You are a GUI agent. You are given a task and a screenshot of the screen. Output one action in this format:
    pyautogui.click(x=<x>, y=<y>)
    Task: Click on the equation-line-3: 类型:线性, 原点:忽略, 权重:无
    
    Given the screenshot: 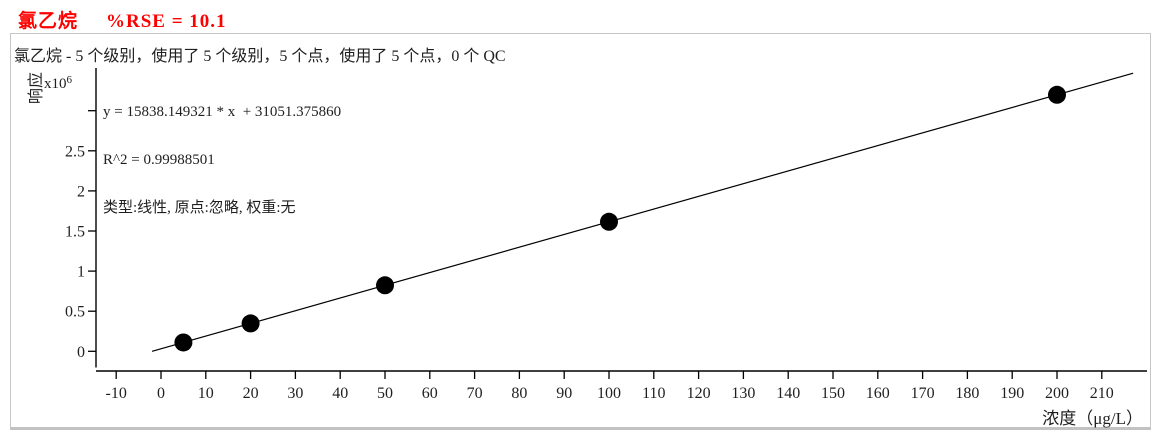 What is the action you would take?
    pyautogui.click(x=199, y=208)
    